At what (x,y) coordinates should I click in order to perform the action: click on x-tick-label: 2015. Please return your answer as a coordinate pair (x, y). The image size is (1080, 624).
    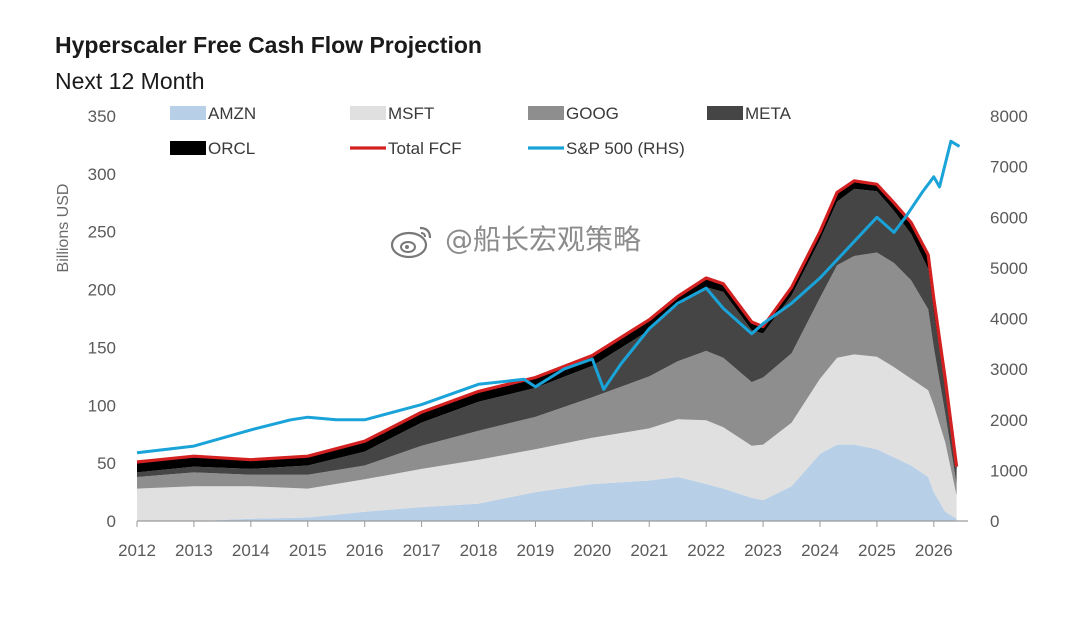
    Looking at the image, I should click on (308, 550).